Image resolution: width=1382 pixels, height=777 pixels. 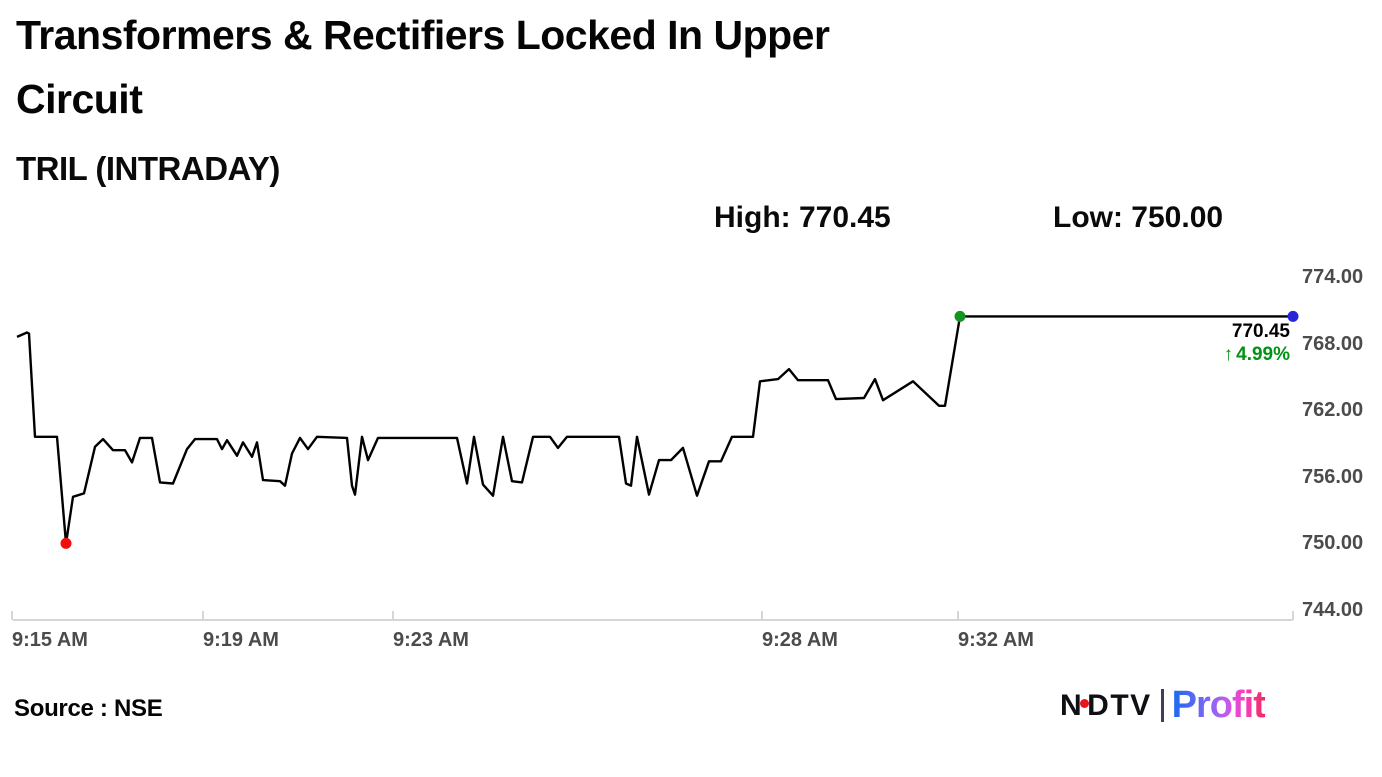 What do you see at coordinates (1333, 610) in the screenshot?
I see `y-tick-label: 744.00` at bounding box center [1333, 610].